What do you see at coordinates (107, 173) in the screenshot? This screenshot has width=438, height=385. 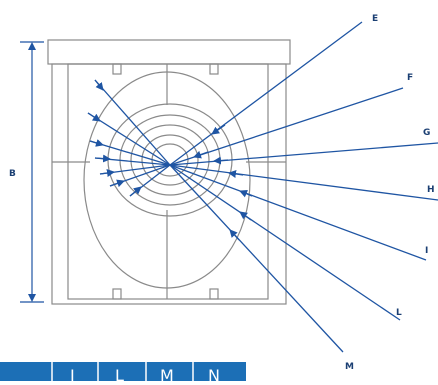 I see `left-arrow-5-head` at bounding box center [107, 173].